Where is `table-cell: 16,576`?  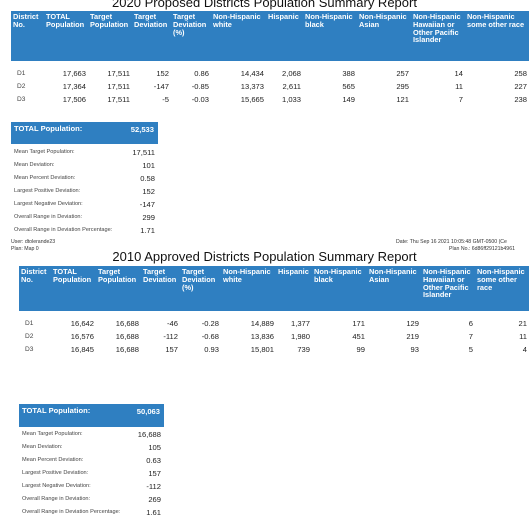
table-cell: 16,576 is located at coordinates (82, 336).